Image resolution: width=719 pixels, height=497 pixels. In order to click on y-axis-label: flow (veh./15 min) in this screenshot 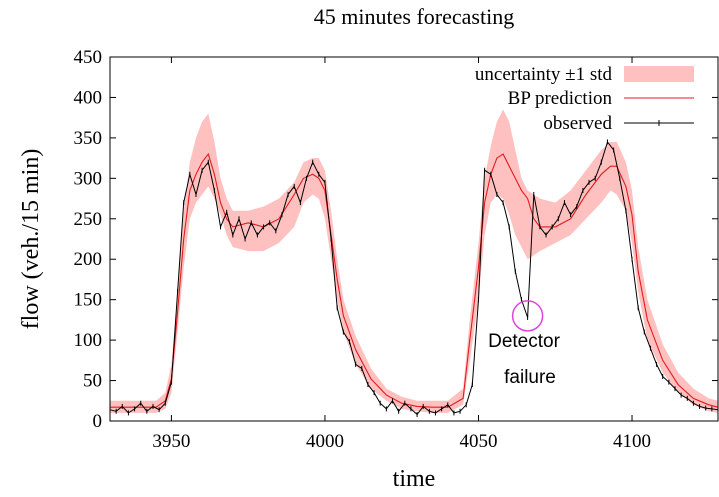, I will do `click(31, 239)`.